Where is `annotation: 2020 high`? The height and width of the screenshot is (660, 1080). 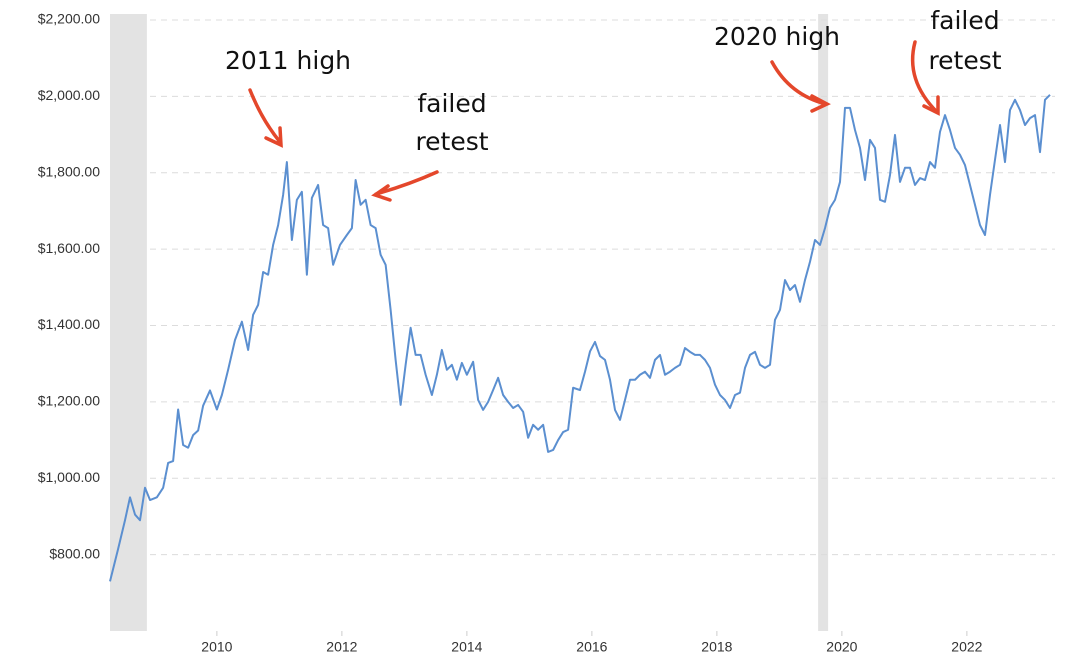
annotation: 2020 high is located at coordinates (777, 36).